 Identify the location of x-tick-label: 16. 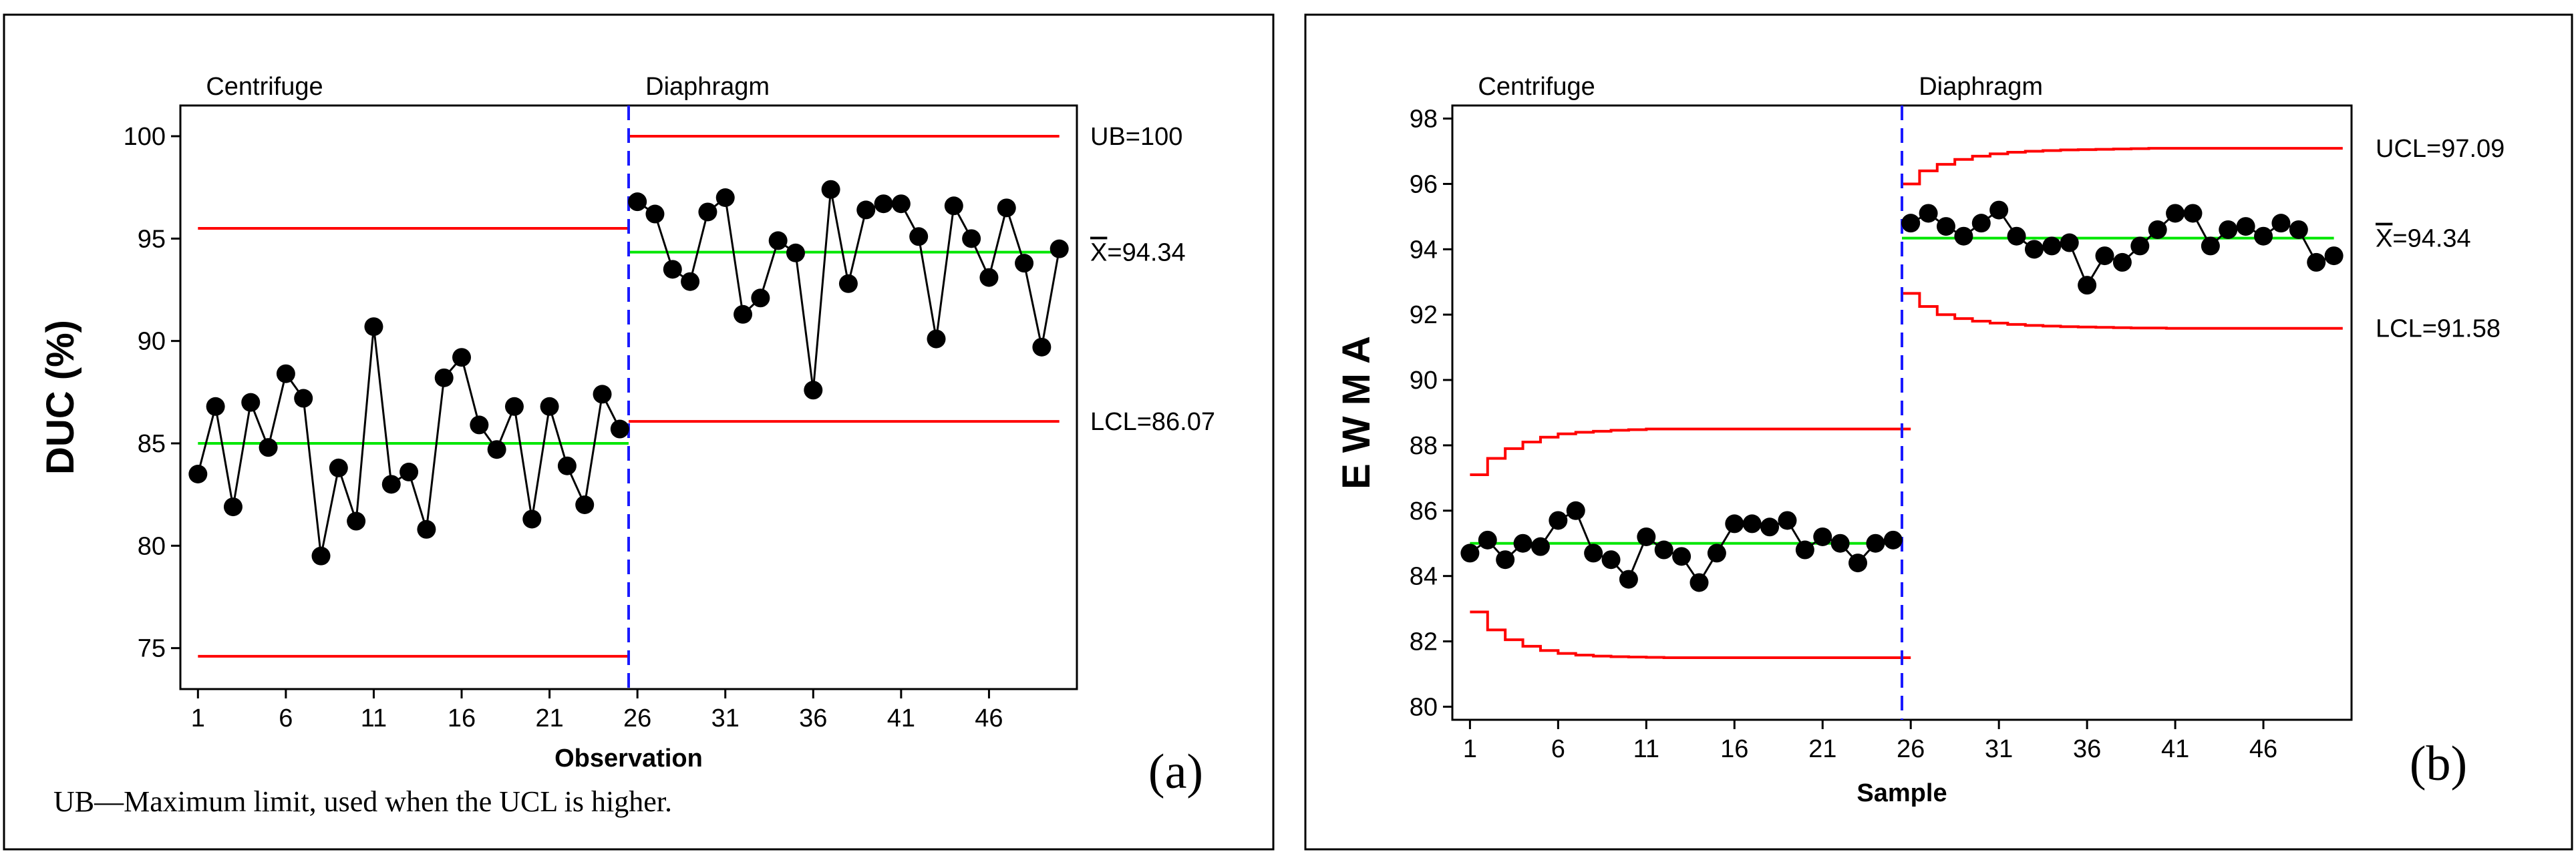
(462, 718).